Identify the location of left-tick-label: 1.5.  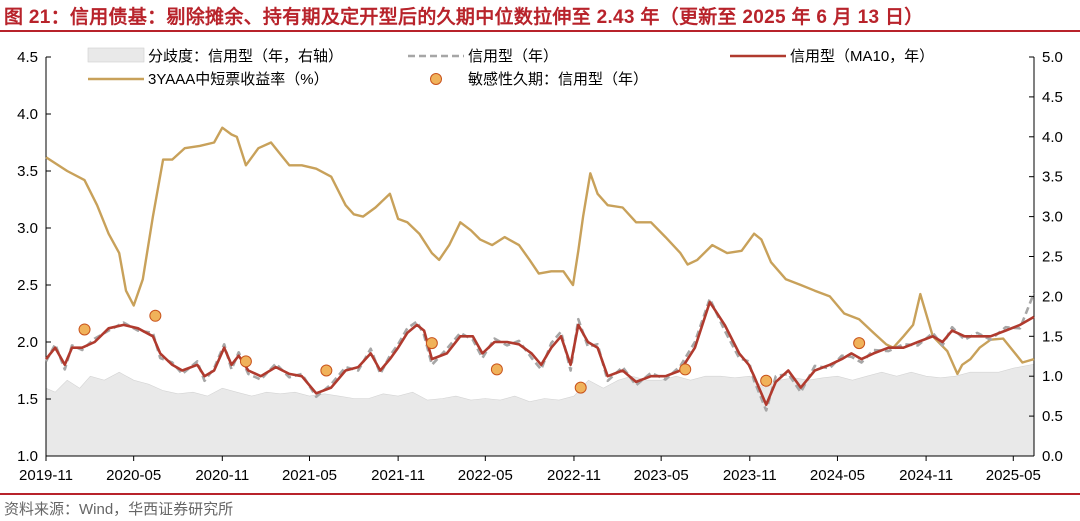
(27, 399).